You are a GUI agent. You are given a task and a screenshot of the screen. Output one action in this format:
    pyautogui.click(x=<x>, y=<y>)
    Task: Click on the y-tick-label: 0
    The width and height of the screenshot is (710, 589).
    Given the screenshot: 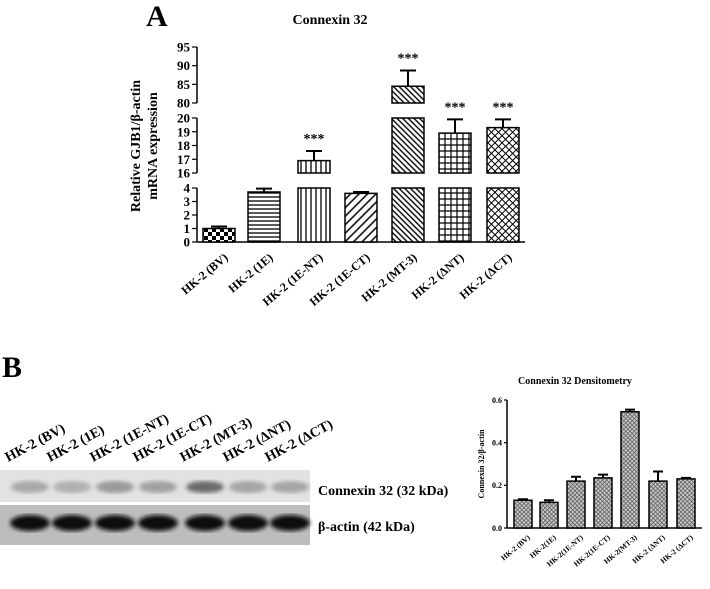 What is the action you would take?
    pyautogui.click(x=187, y=242)
    